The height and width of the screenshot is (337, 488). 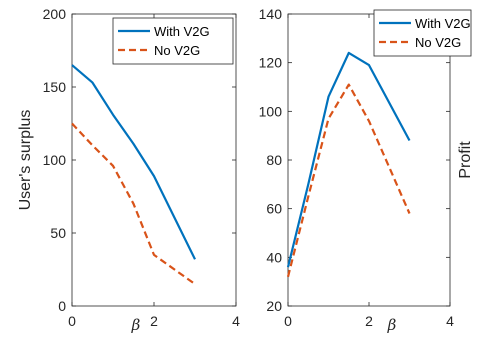 What do you see at coordinates (271, 63) in the screenshot?
I see `y-tick-label: 120` at bounding box center [271, 63].